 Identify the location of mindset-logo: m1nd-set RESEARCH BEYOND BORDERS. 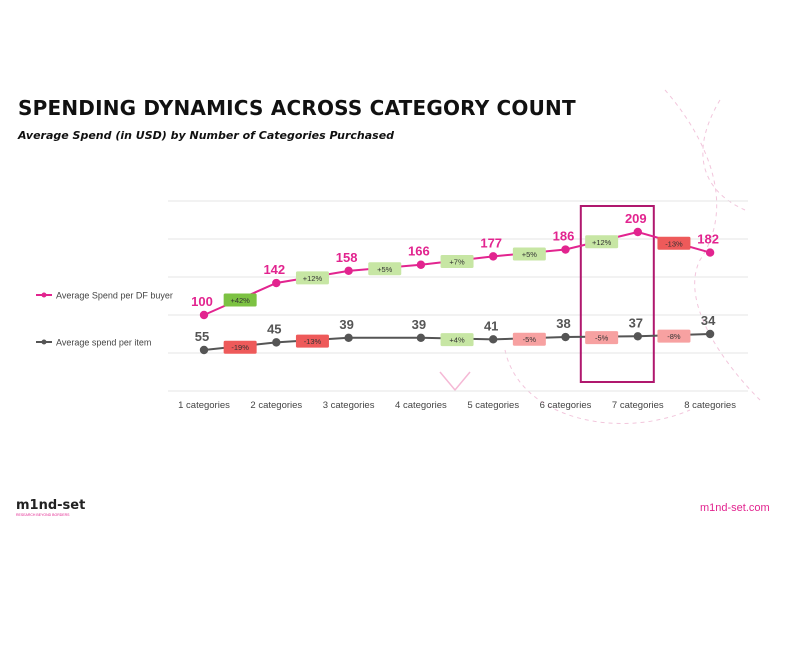
(51, 509).